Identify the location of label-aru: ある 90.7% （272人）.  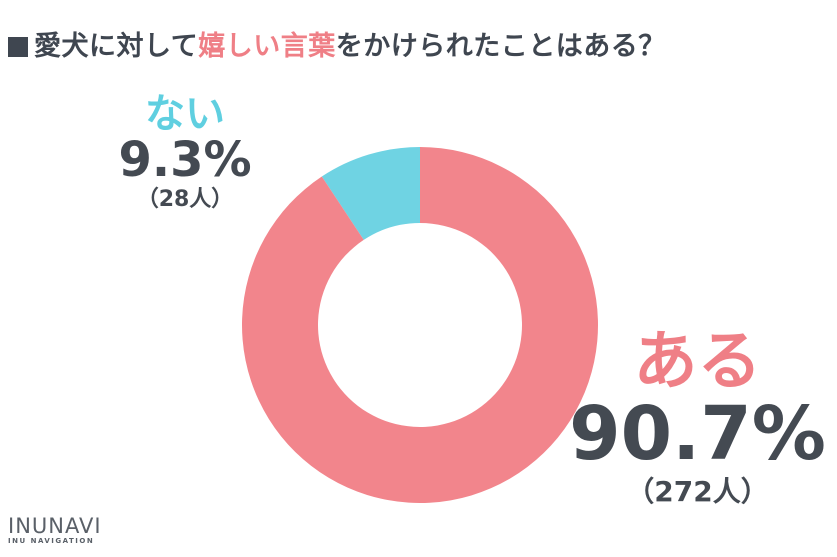
(697, 419).